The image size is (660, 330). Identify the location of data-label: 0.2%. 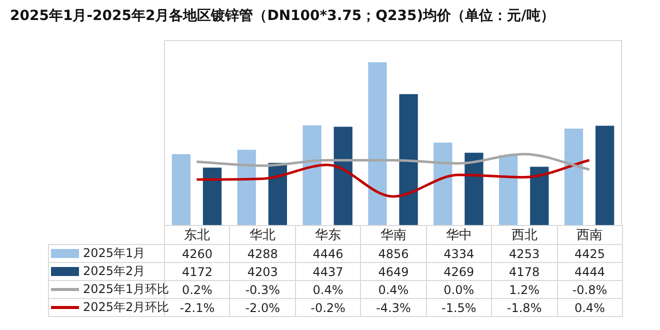
(197, 289).